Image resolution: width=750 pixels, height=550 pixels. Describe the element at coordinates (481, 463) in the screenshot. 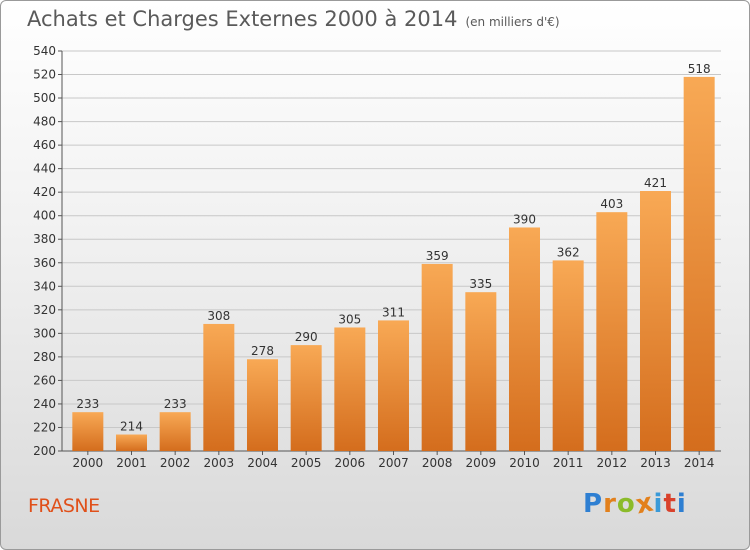

I see `x-tick-label: 2009` at that location.